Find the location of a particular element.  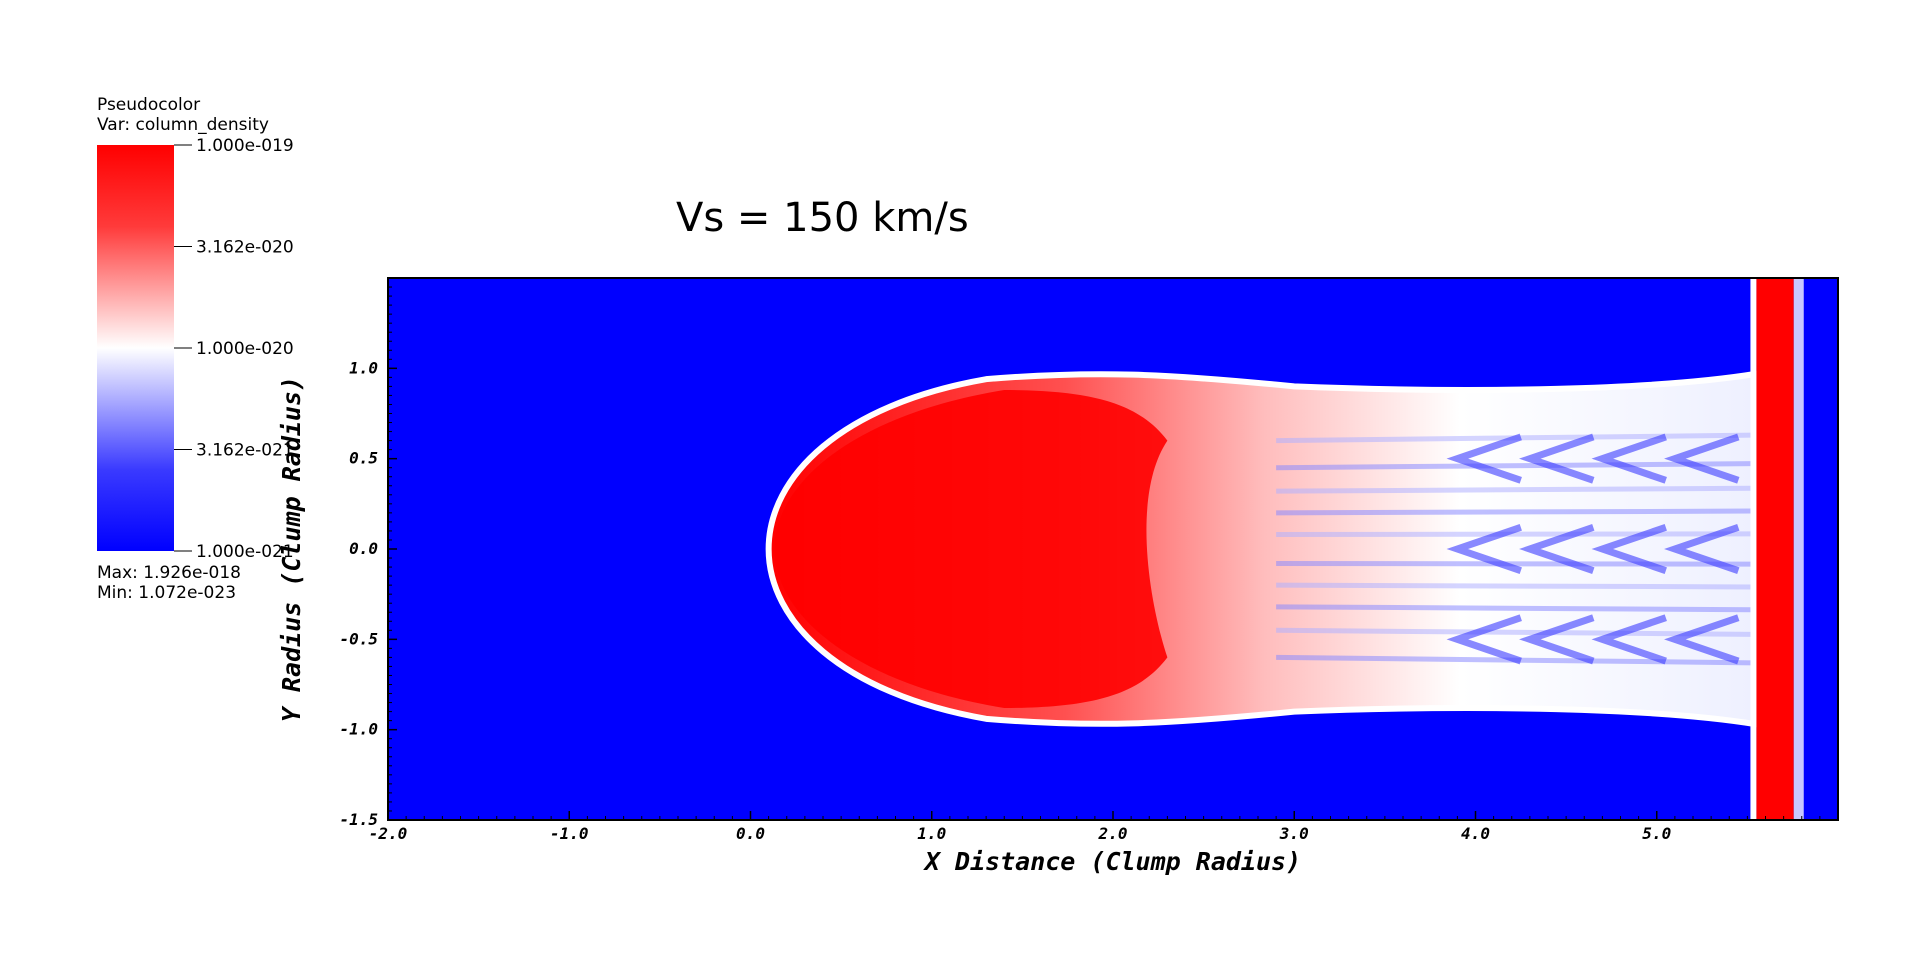

shock-band-edge-left is located at coordinates (1753, 549).